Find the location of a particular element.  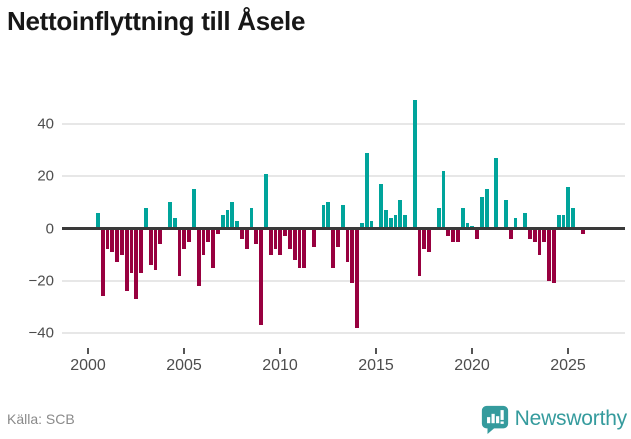

x-tick-label: 2015 is located at coordinates (376, 365).